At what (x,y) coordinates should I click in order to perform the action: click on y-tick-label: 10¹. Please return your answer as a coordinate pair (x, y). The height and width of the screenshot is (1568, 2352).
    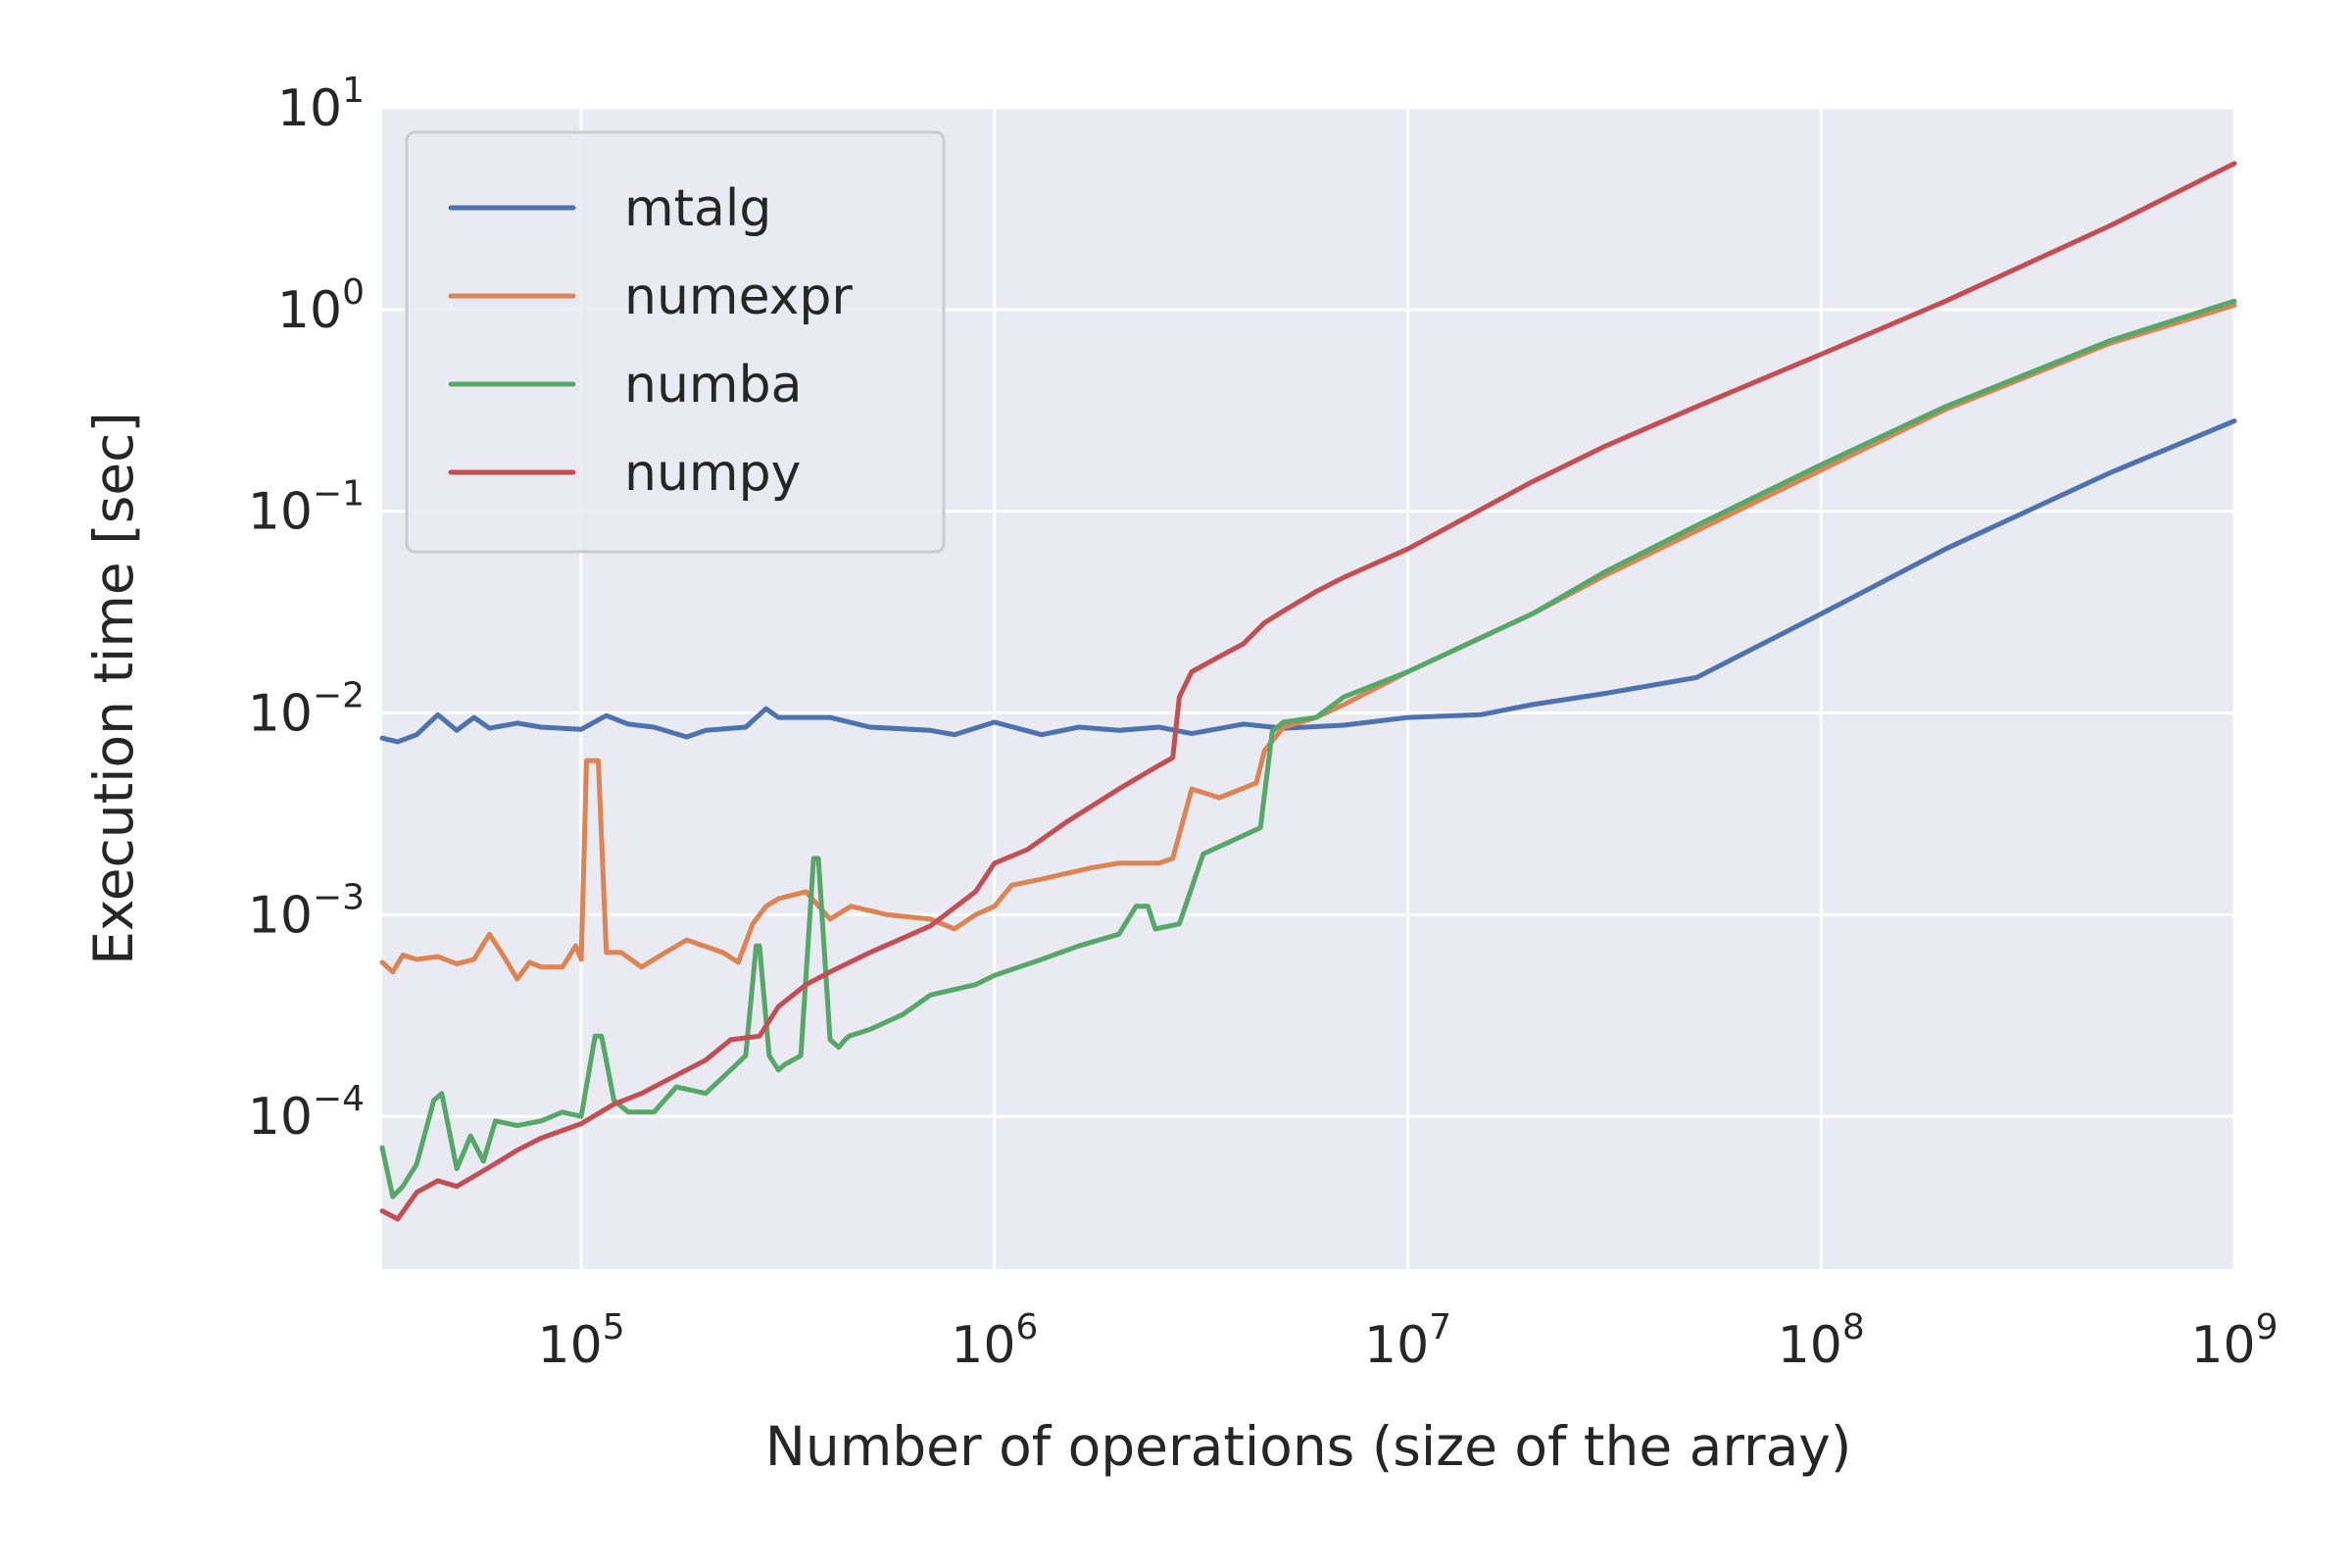
    Looking at the image, I should click on (321, 104).